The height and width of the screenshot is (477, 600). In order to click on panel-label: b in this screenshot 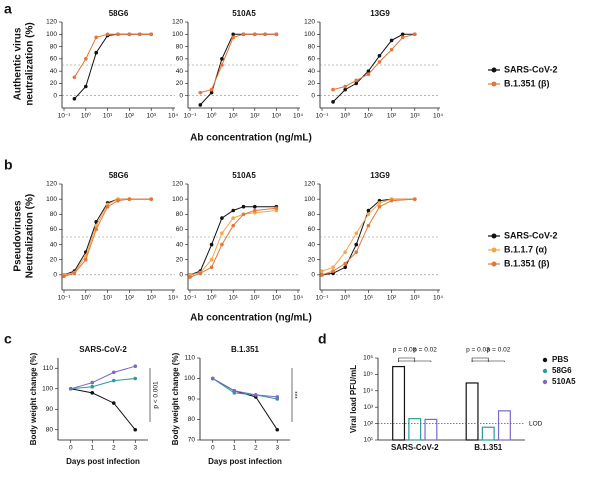, I will do `click(8, 165)`.